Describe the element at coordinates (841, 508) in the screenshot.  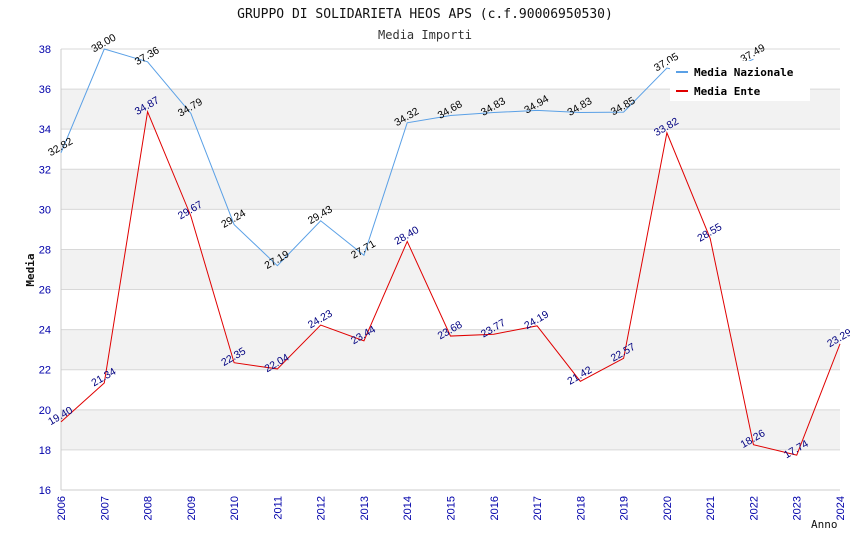
I see `x-tick-label: 2024` at that location.